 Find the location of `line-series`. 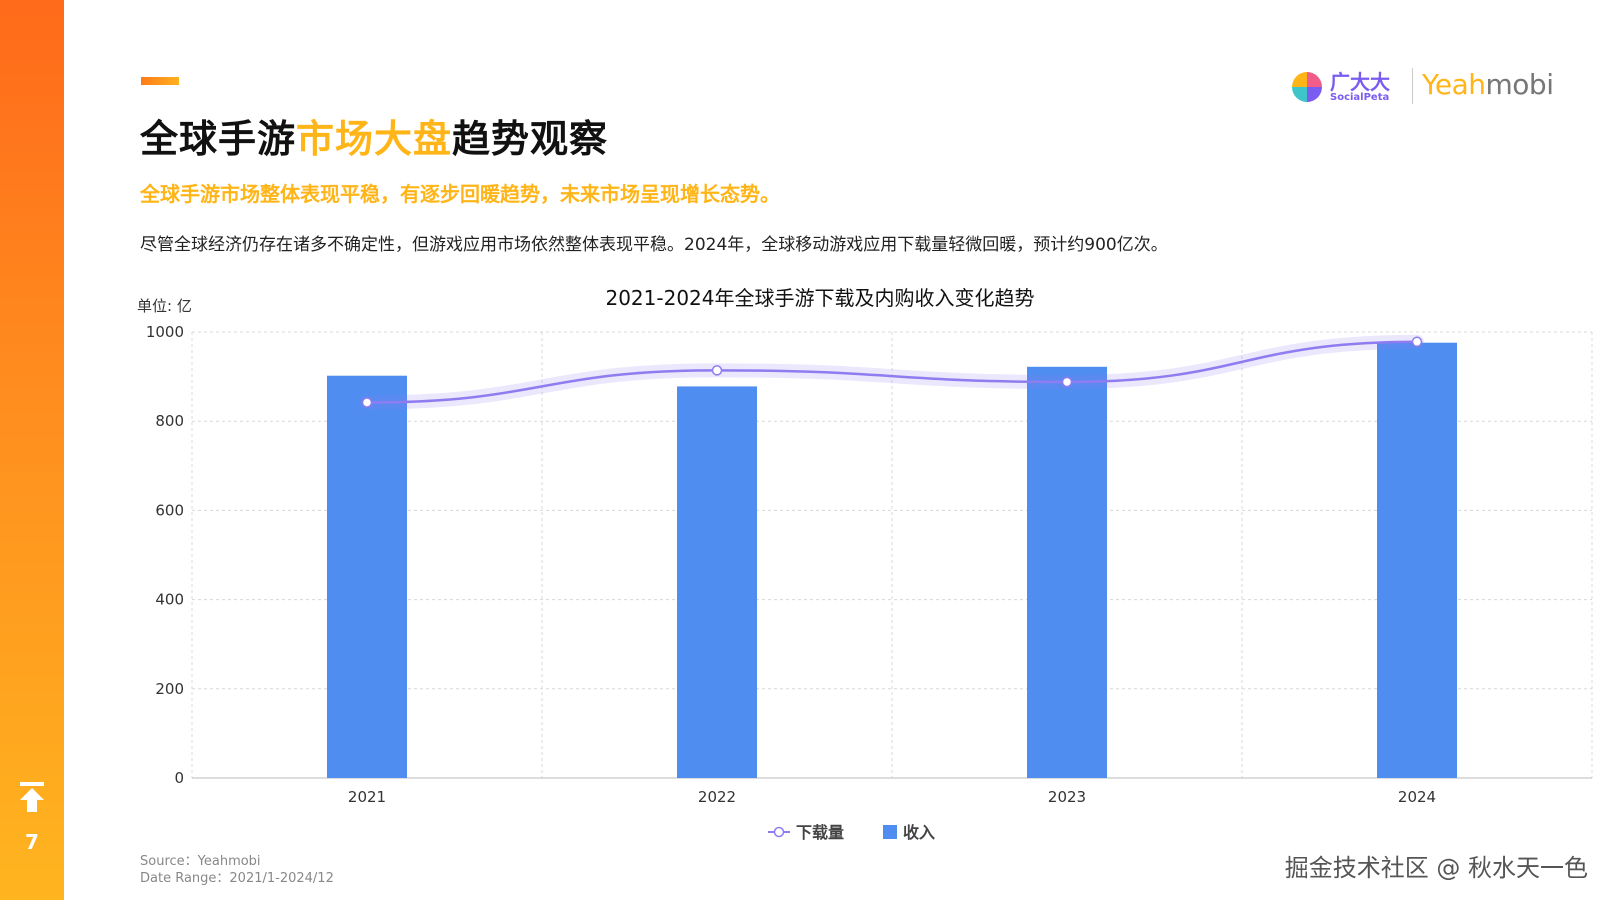

line-series is located at coordinates (892, 372).